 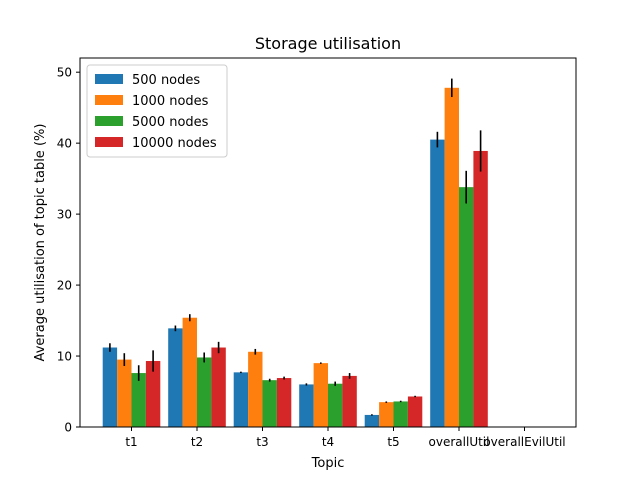 What do you see at coordinates (328, 442) in the screenshot?
I see `x-tick-label: t4` at bounding box center [328, 442].